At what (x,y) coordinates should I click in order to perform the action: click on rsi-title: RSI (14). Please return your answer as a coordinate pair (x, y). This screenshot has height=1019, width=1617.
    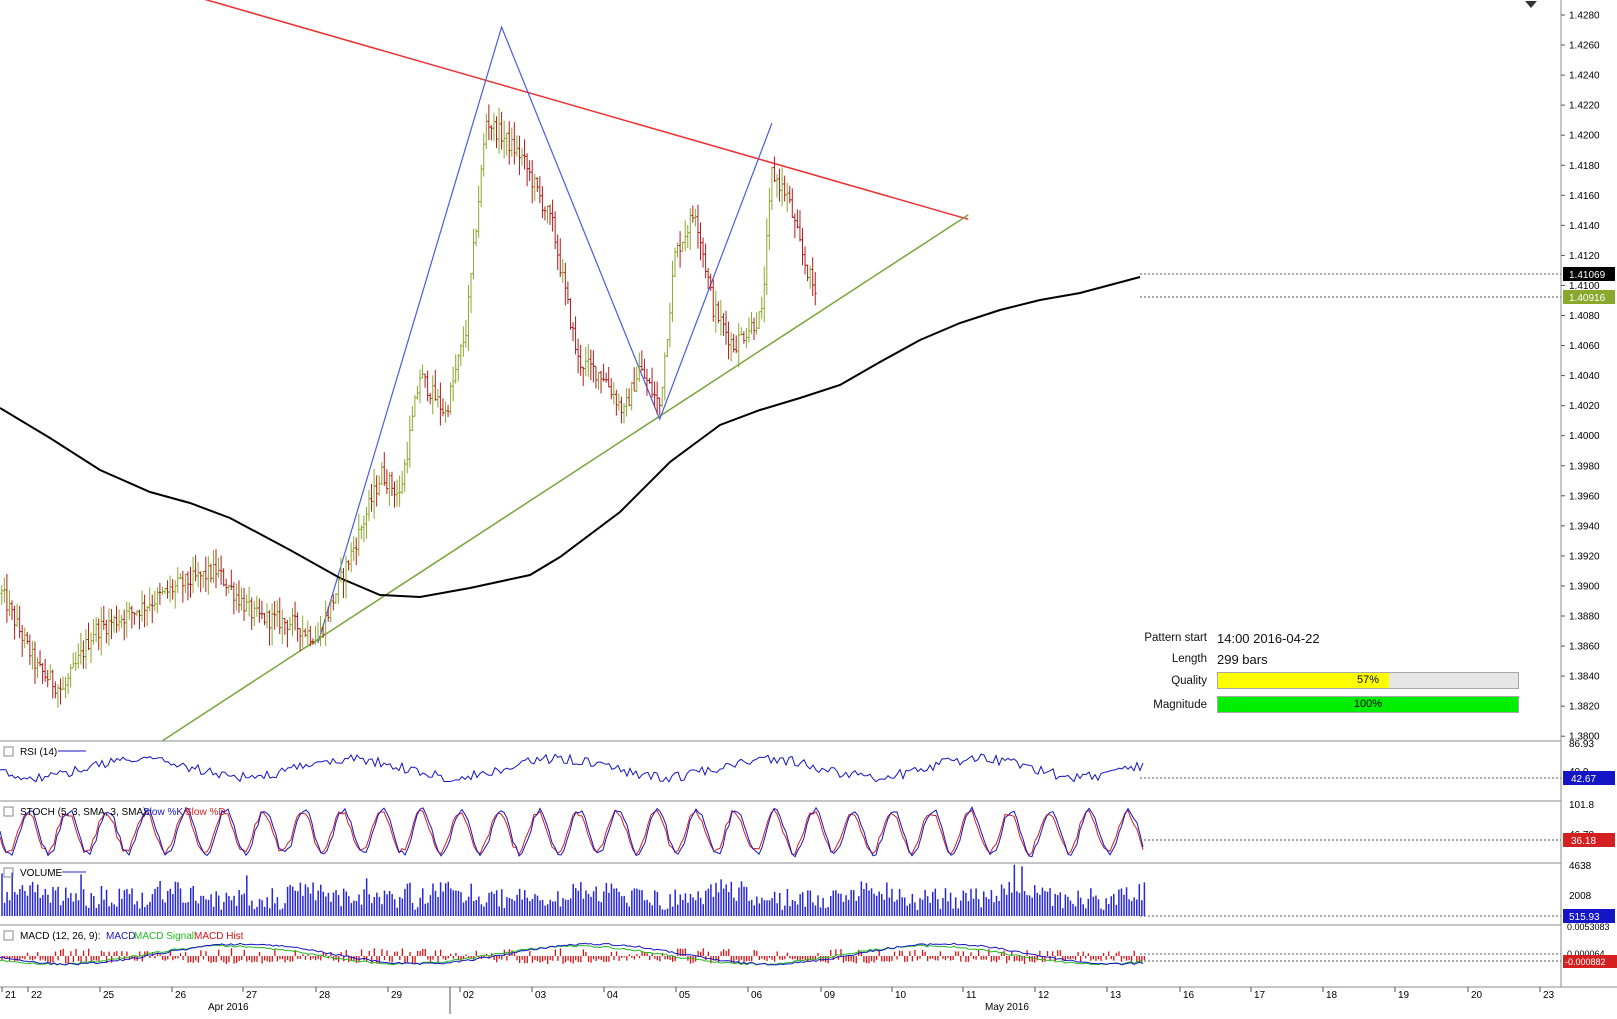
    Looking at the image, I should click on (38, 752).